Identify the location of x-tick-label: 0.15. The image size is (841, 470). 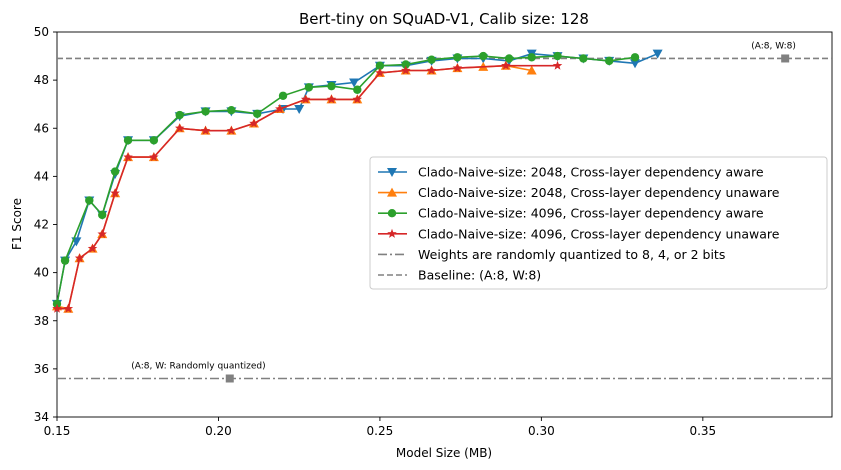
(57, 431).